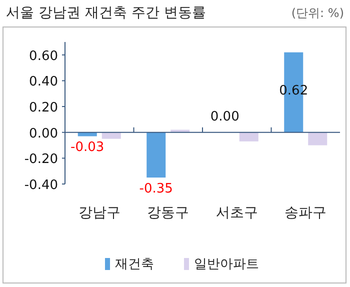 This screenshot has height=287, width=350. I want to click on x-tick-label: 송파구, so click(305, 213).